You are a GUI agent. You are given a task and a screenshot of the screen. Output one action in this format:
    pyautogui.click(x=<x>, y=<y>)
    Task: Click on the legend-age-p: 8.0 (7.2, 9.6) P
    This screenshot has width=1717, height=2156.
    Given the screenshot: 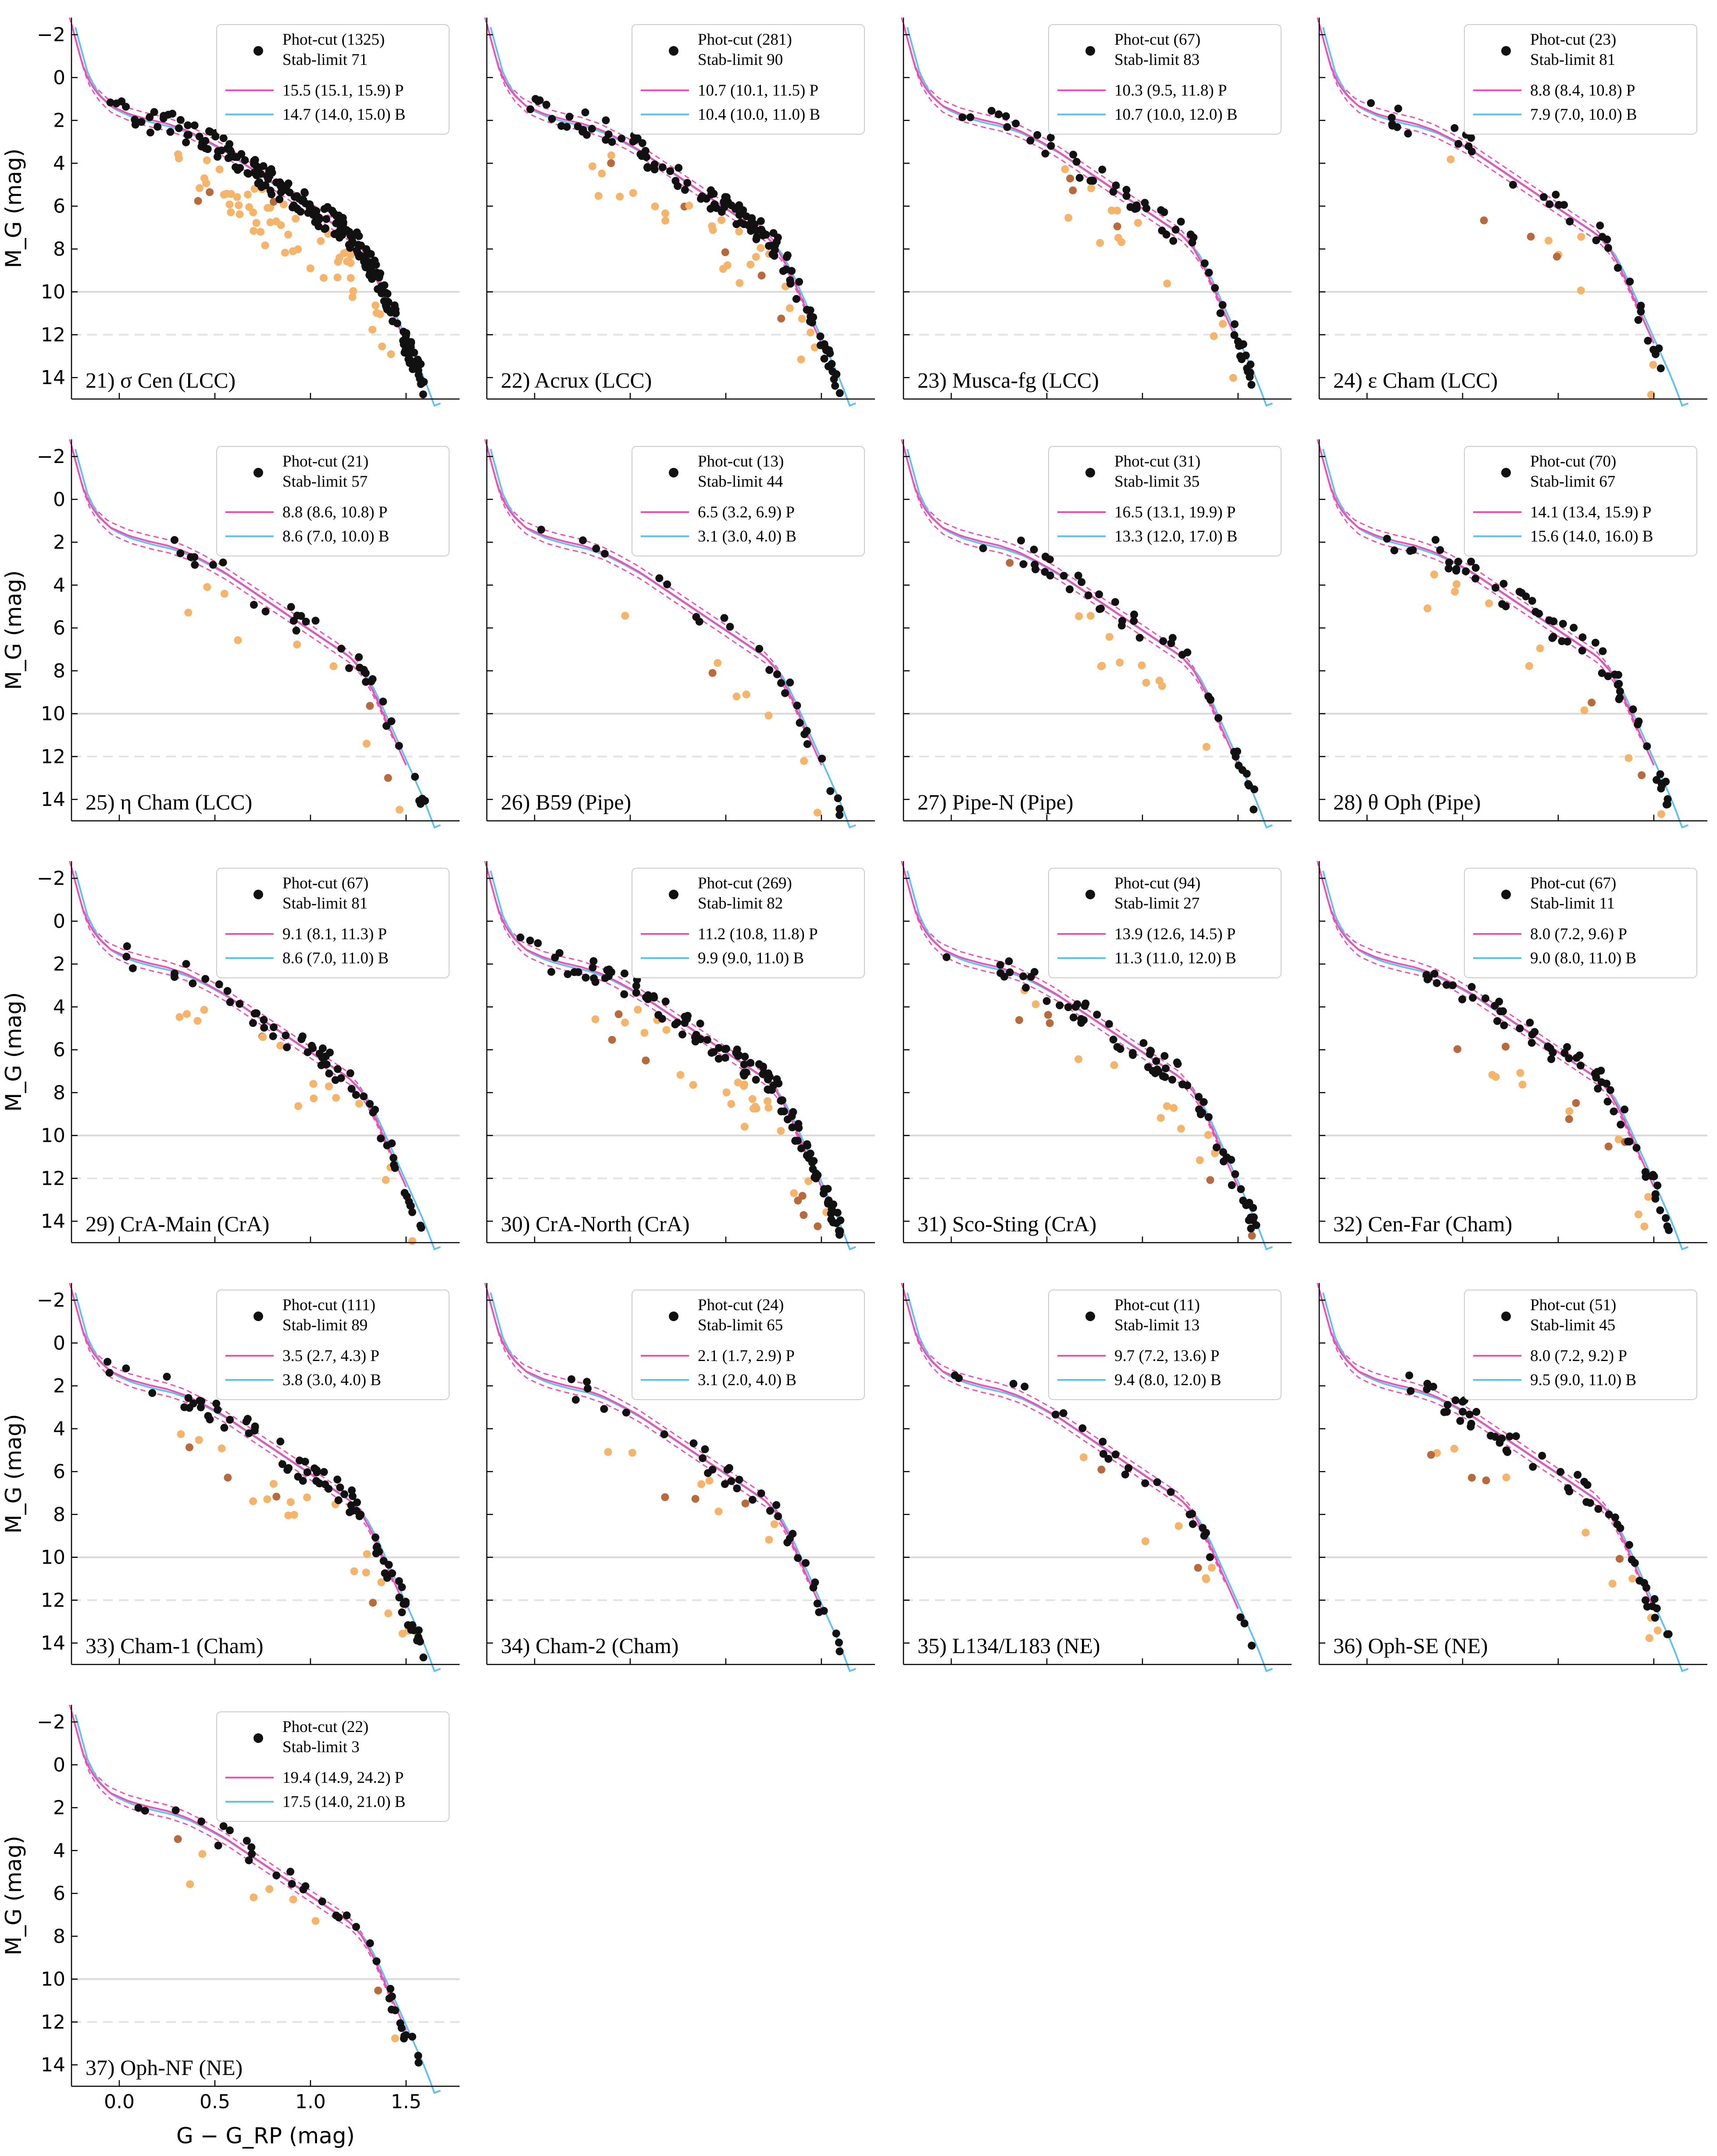 What is the action you would take?
    pyautogui.click(x=1578, y=934)
    